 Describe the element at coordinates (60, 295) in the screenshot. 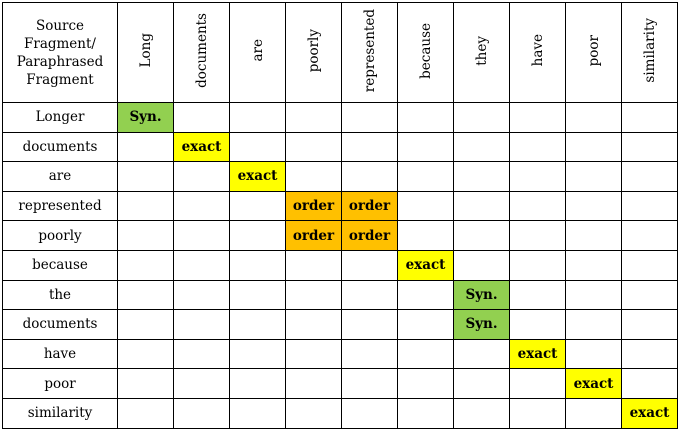

I see `row-header-6: the` at that location.